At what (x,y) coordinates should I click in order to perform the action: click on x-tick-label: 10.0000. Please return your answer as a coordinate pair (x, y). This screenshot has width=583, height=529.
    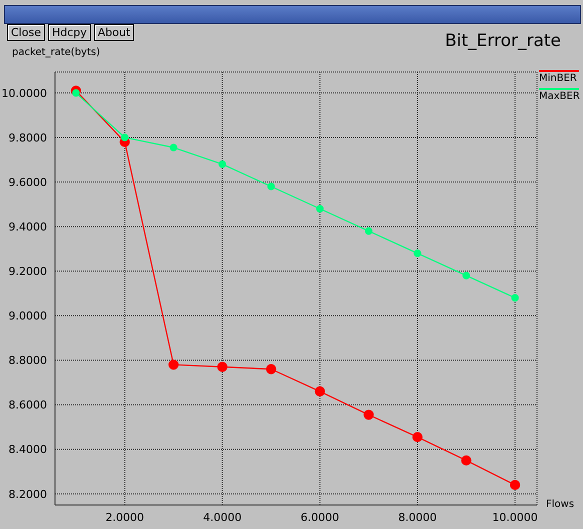
    Looking at the image, I should click on (515, 517).